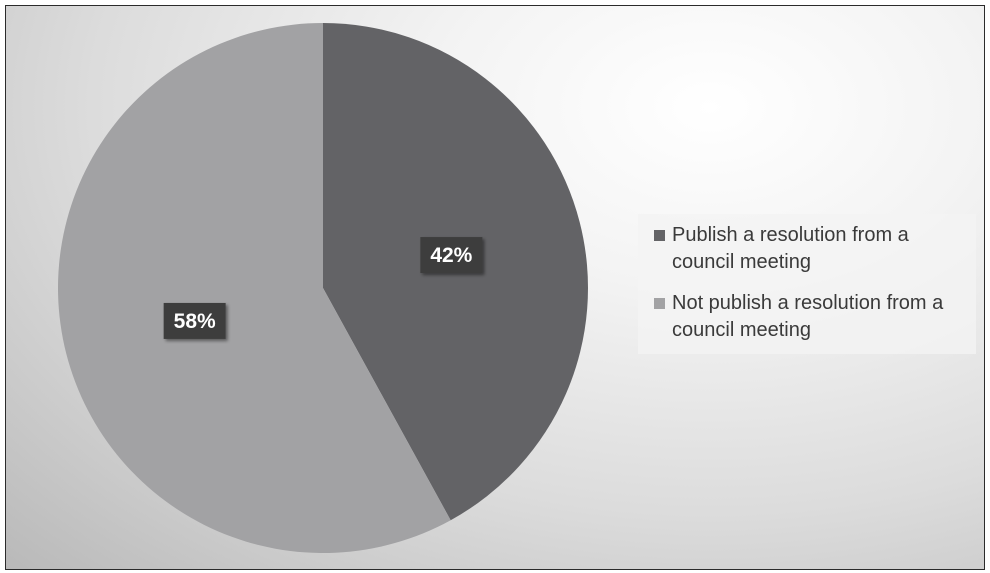  I want to click on data-label-text-0: 42%, so click(451, 255).